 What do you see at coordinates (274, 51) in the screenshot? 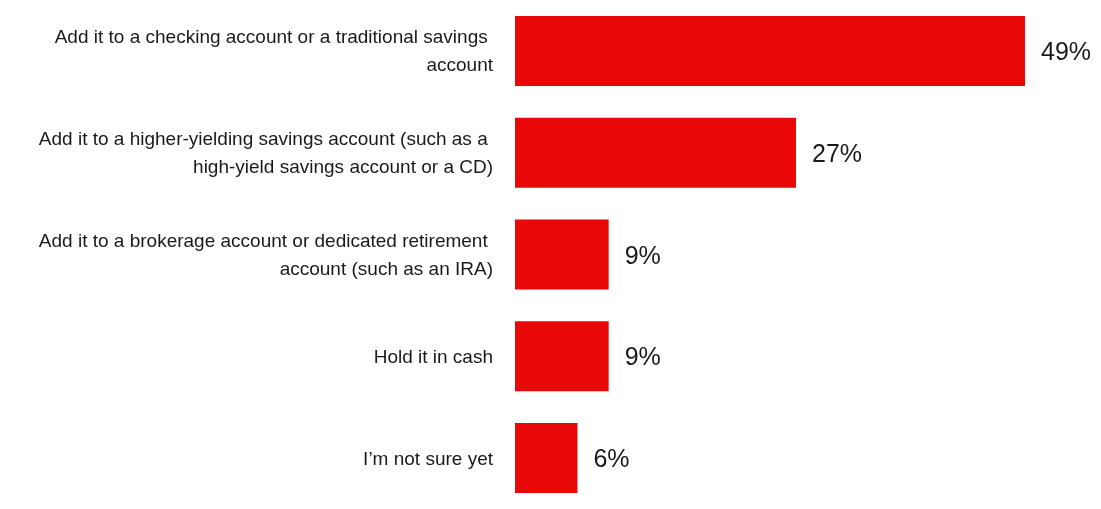
I see `y-tick-label: Add it to a checking account or a traditional savings account` at bounding box center [274, 51].